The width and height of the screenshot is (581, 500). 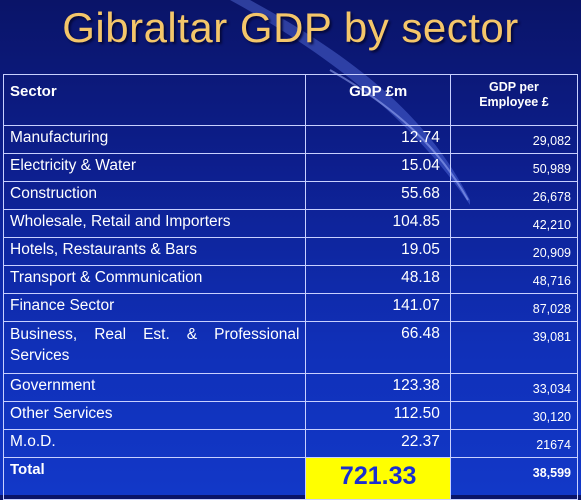 I want to click on header-gdp-per-employee-line2: Employee £, so click(x=514, y=102).